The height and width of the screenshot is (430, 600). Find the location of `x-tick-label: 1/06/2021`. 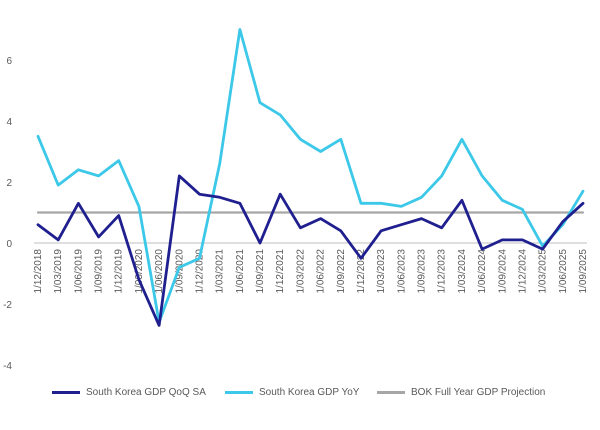

x-tick-label: 1/06/2021 is located at coordinates (240, 271).